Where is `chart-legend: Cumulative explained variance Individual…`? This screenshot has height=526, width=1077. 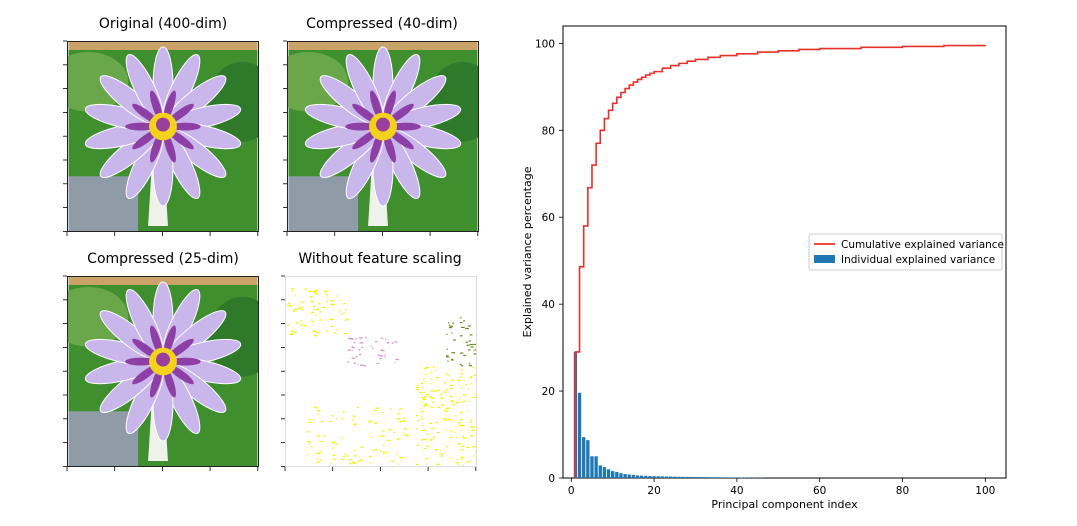
chart-legend: Cumulative explained variance Individual… is located at coordinates (906, 252).